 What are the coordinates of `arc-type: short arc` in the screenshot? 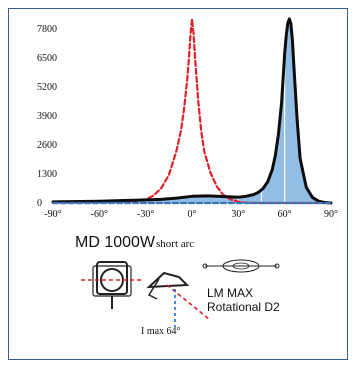 It's located at (175, 244).